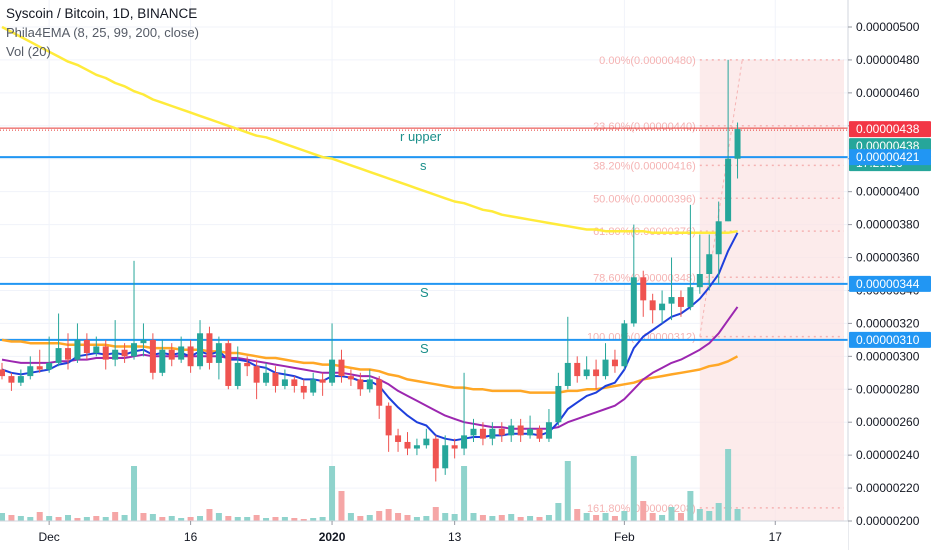  Describe the element at coordinates (102, 13) in the screenshot. I see `symbol-title: Syscoin / Bitcoin, 1D, BINANCE` at that location.